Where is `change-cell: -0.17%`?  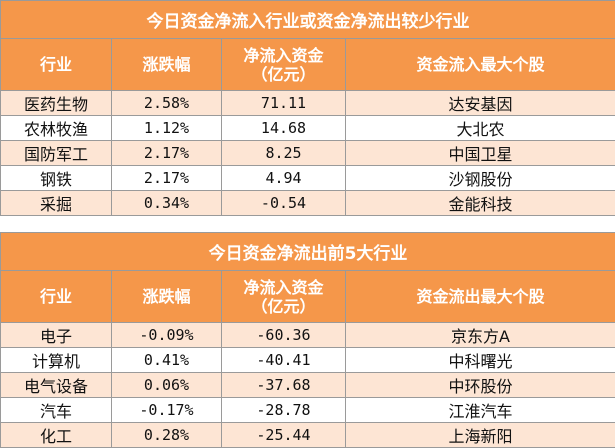 change-cell: -0.17% is located at coordinates (167, 410).